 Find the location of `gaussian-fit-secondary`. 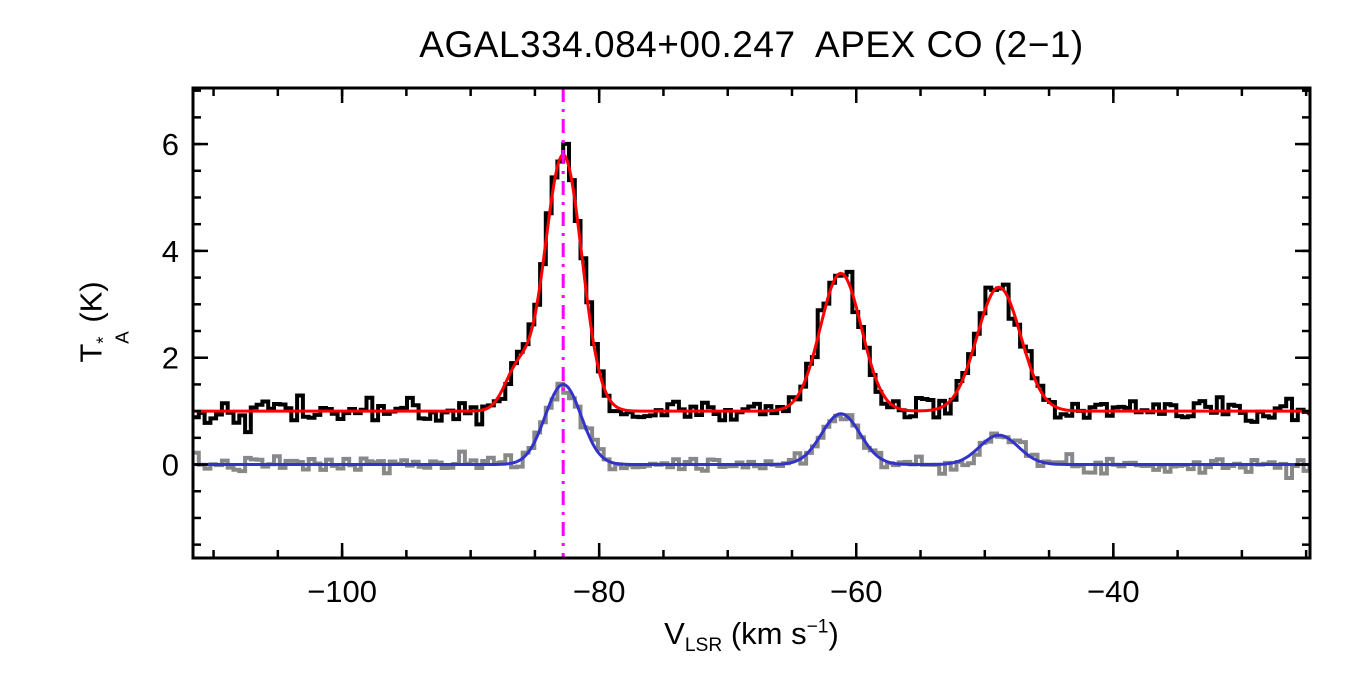

gaussian-fit-secondary is located at coordinates (751, 424).